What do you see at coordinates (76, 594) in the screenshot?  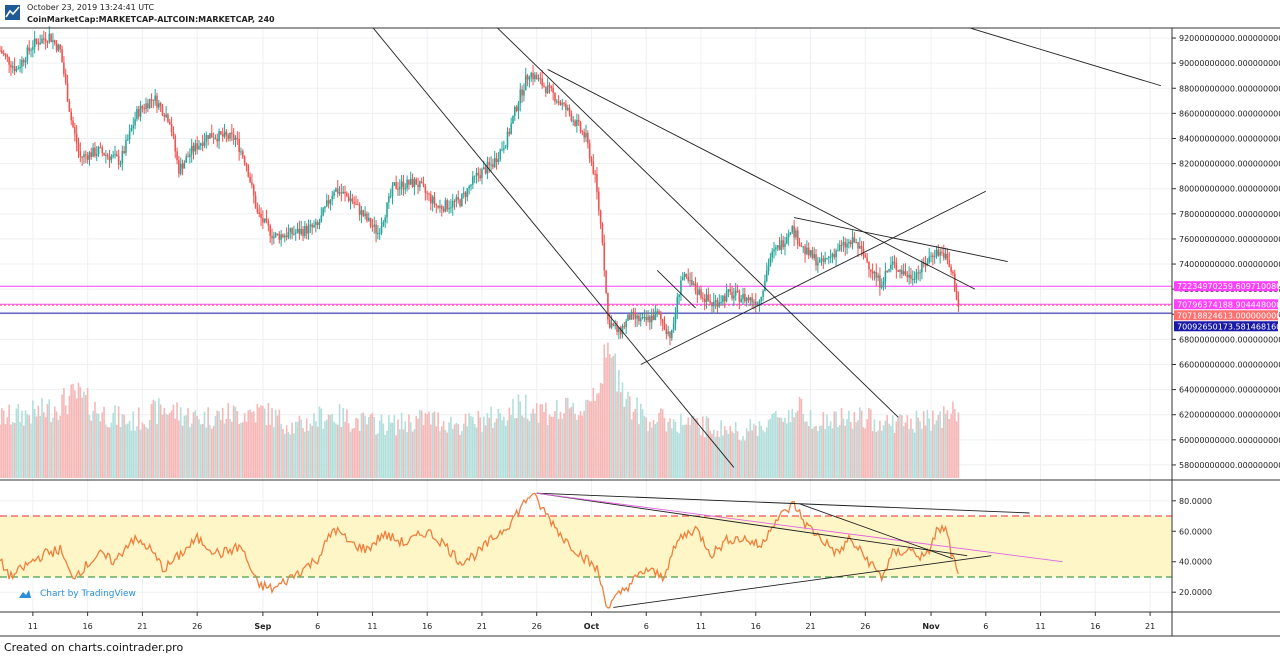 I see `tradingview-watermark: Chart by TradingView` at bounding box center [76, 594].